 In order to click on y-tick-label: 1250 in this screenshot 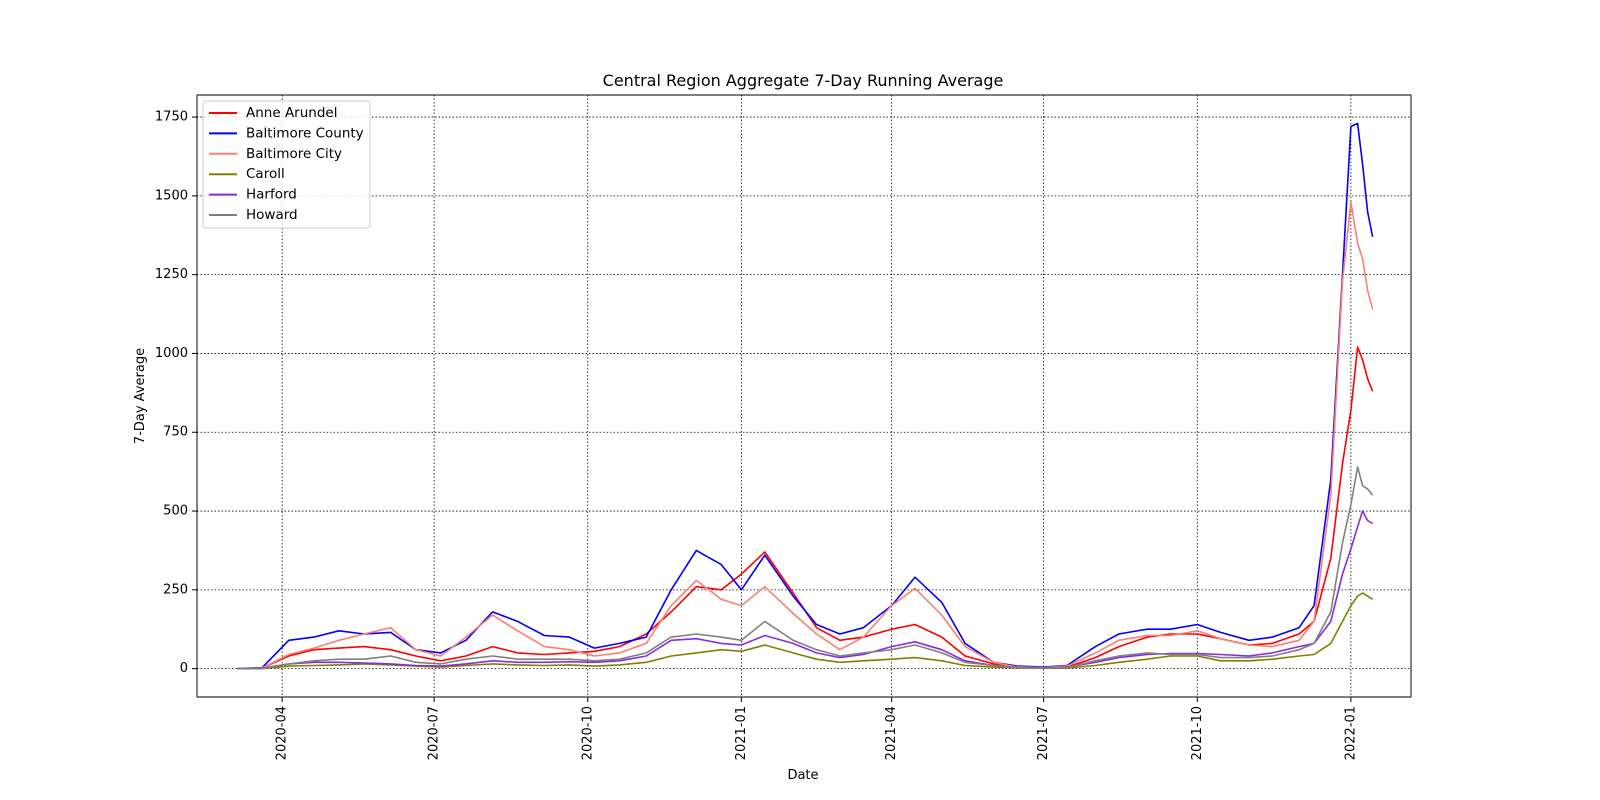, I will do `click(171, 274)`.